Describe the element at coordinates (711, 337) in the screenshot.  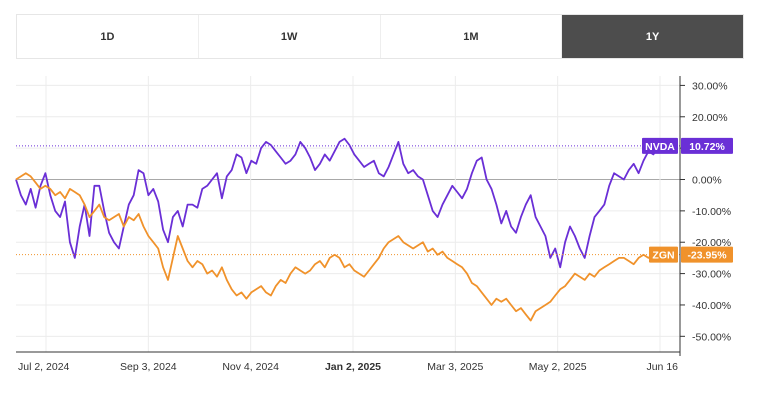
I see `y-tick-label: -50.00%` at that location.